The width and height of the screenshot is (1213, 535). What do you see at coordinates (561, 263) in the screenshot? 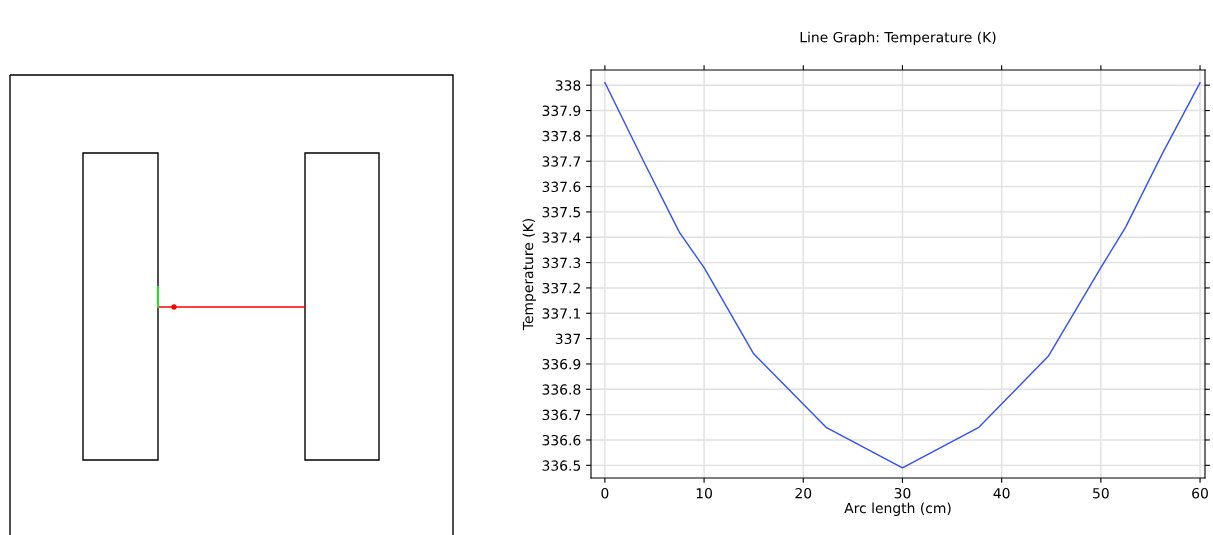
I see `y-tick-label: 337.3` at bounding box center [561, 263].